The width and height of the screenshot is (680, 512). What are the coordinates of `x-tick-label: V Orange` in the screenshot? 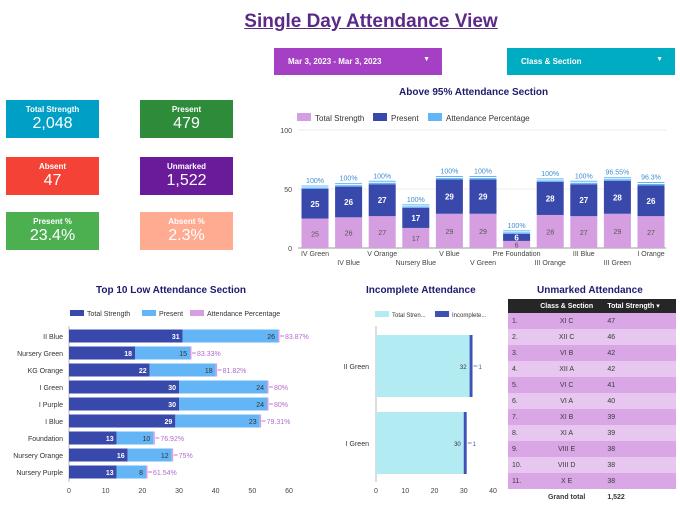 It's located at (382, 254).